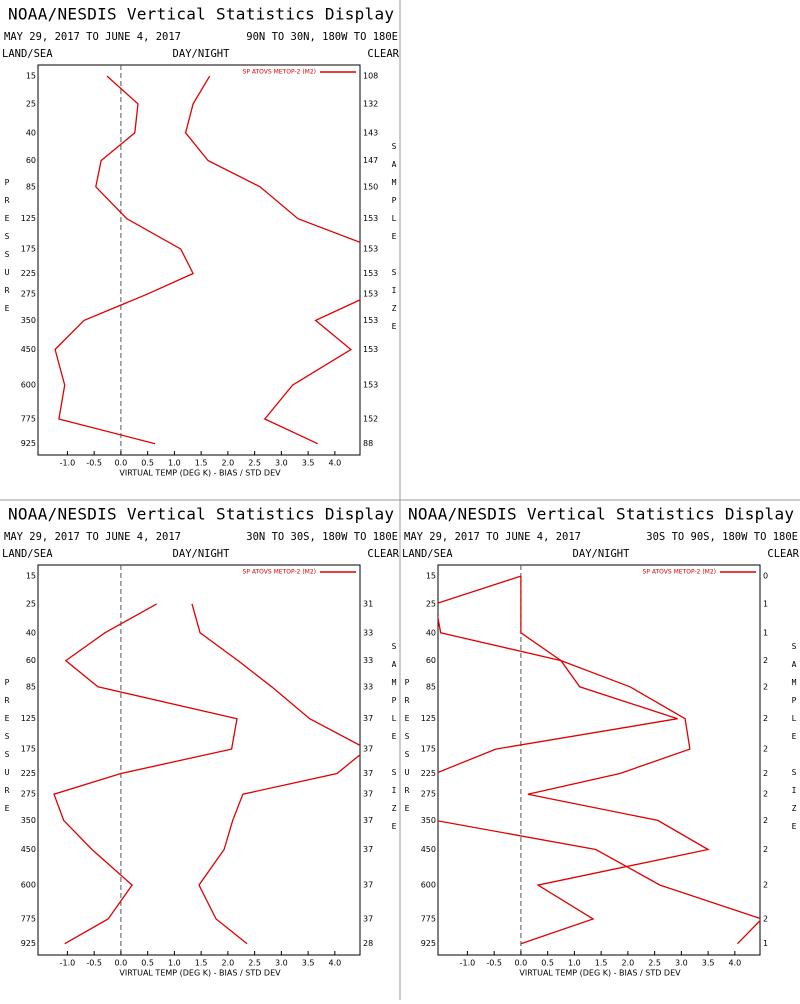  What do you see at coordinates (370, 186) in the screenshot?
I see `sample-size-label: 150` at bounding box center [370, 186].